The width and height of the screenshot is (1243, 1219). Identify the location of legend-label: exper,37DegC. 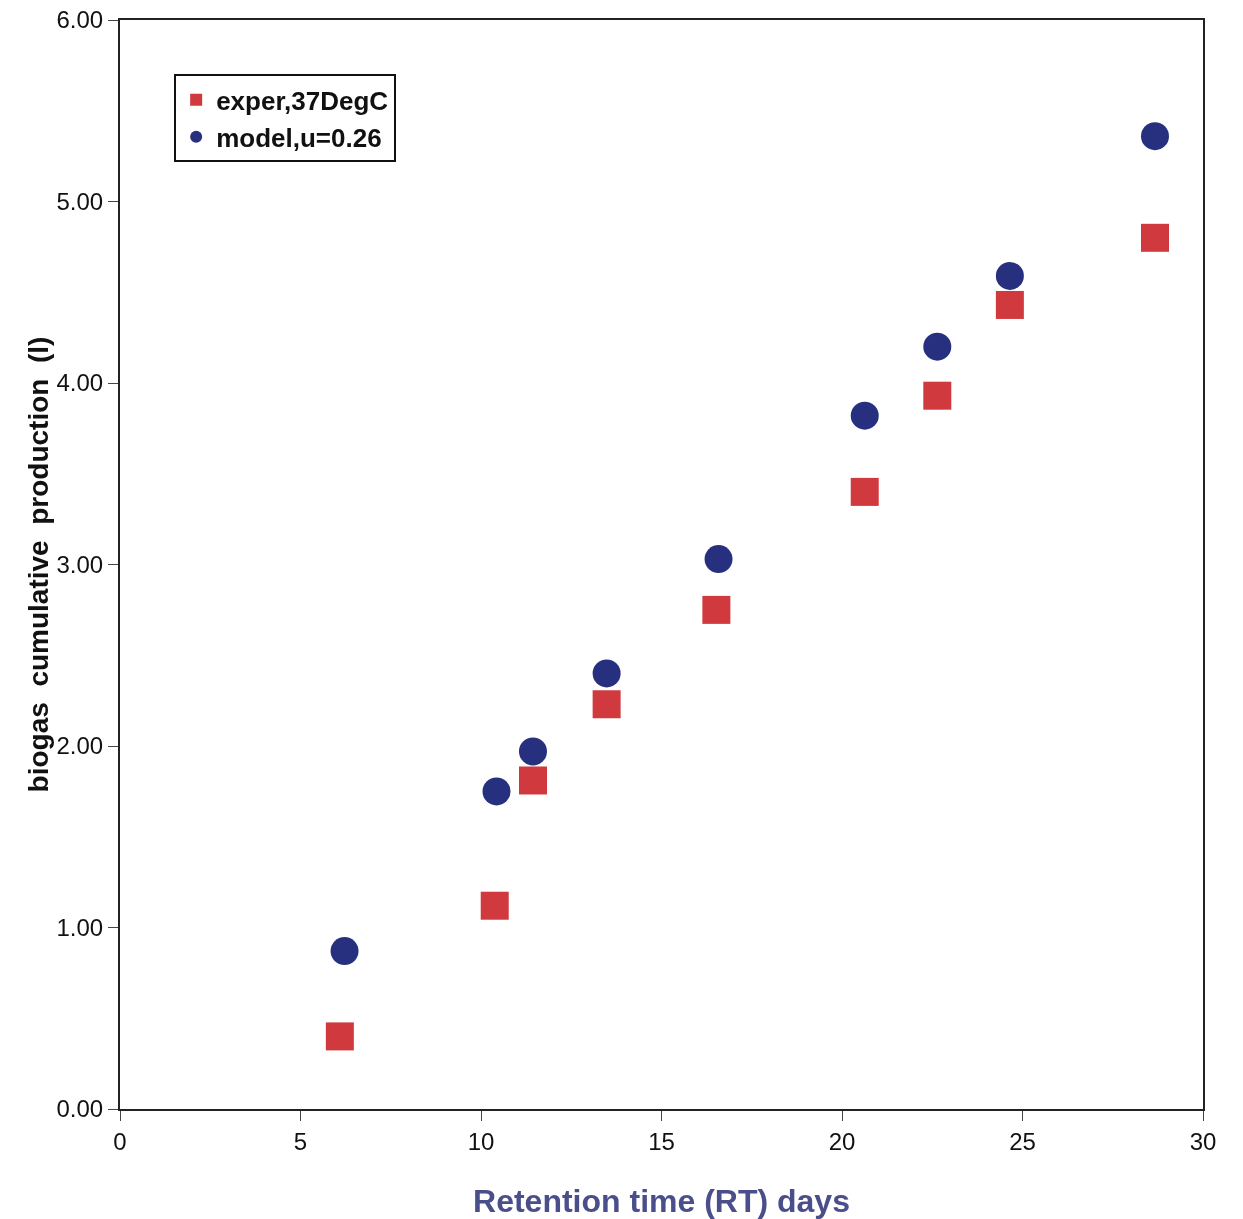
(302, 100).